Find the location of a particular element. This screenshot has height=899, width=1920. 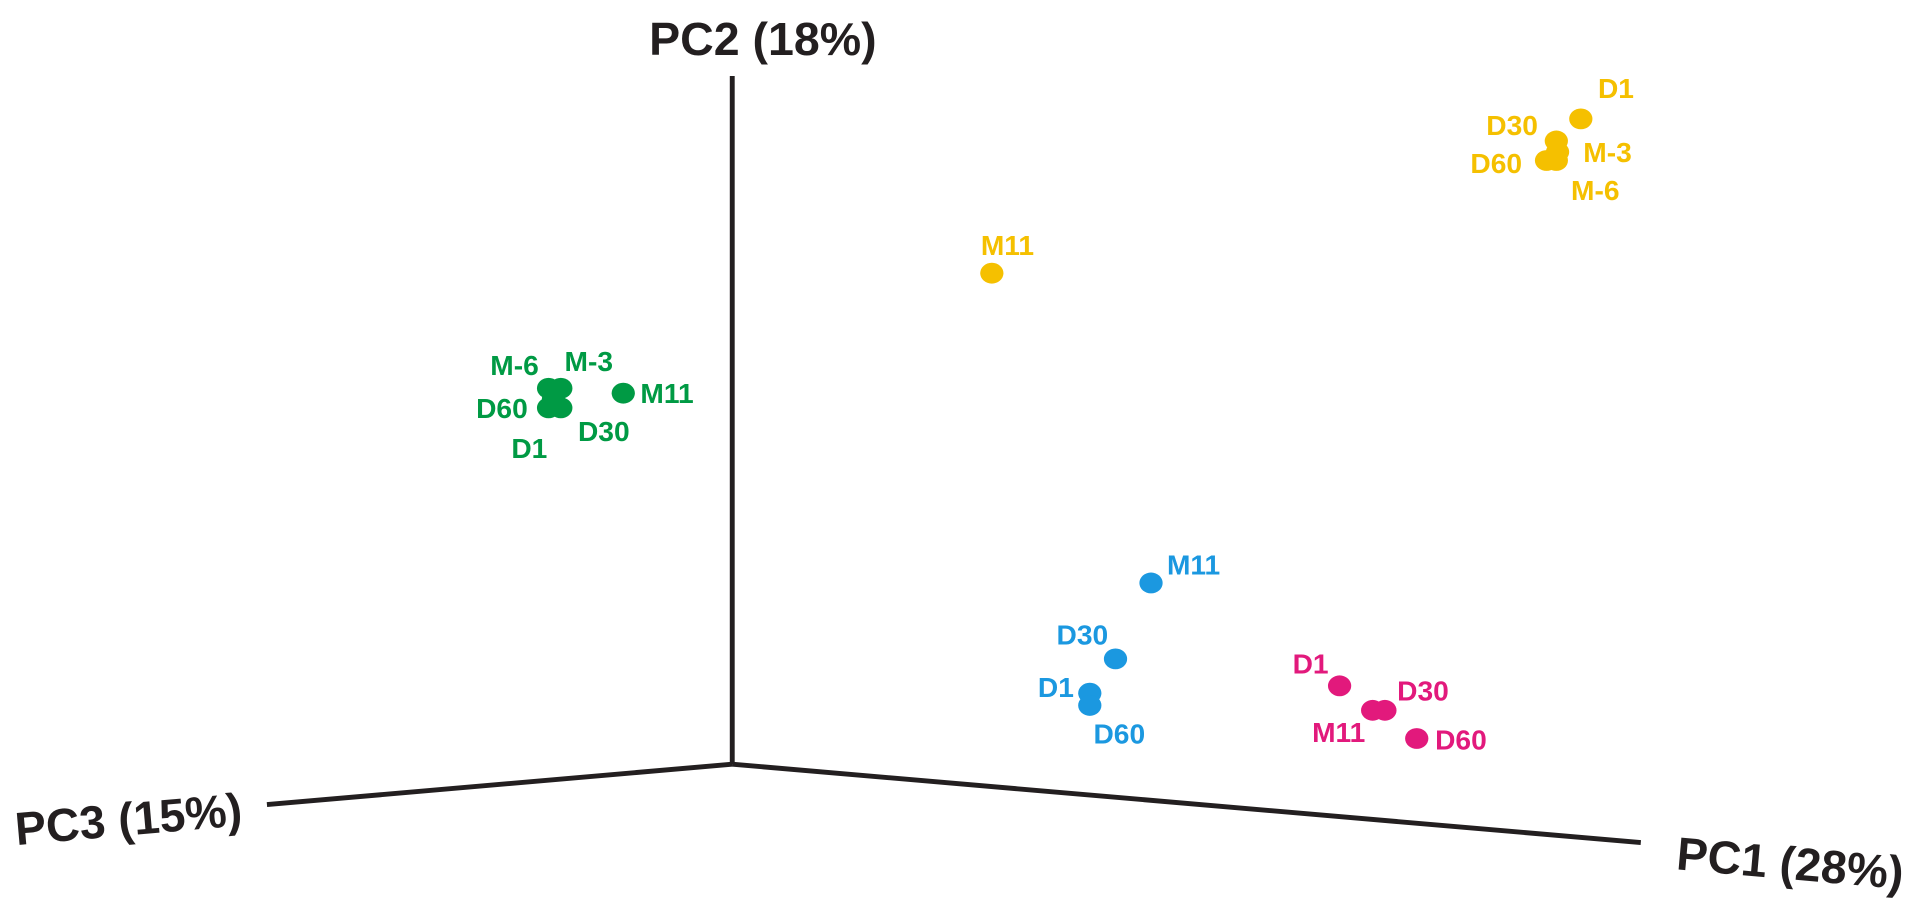

pc1-label: PC1 (28%) is located at coordinates (1790, 863).